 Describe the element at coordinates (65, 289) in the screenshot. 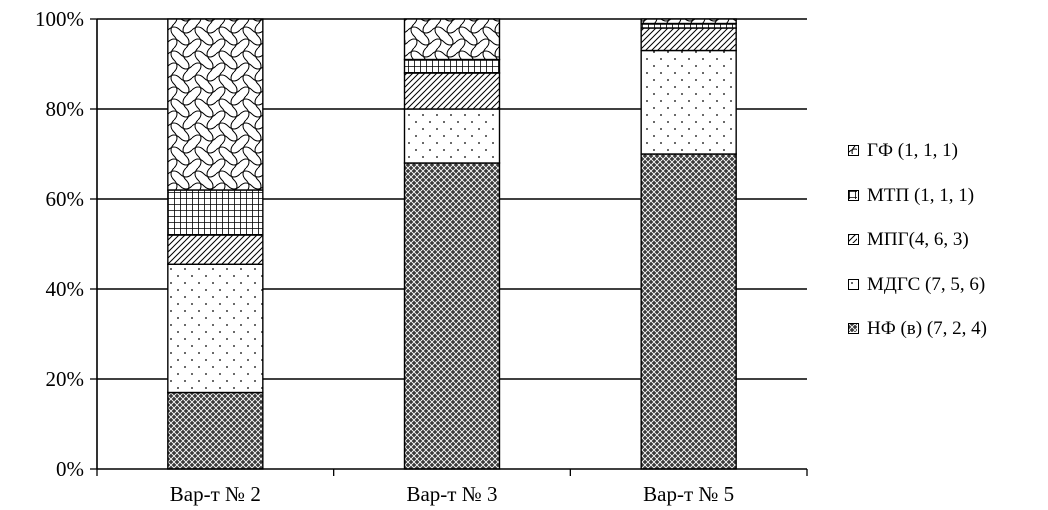

I see `y-tick-label: 40%` at that location.